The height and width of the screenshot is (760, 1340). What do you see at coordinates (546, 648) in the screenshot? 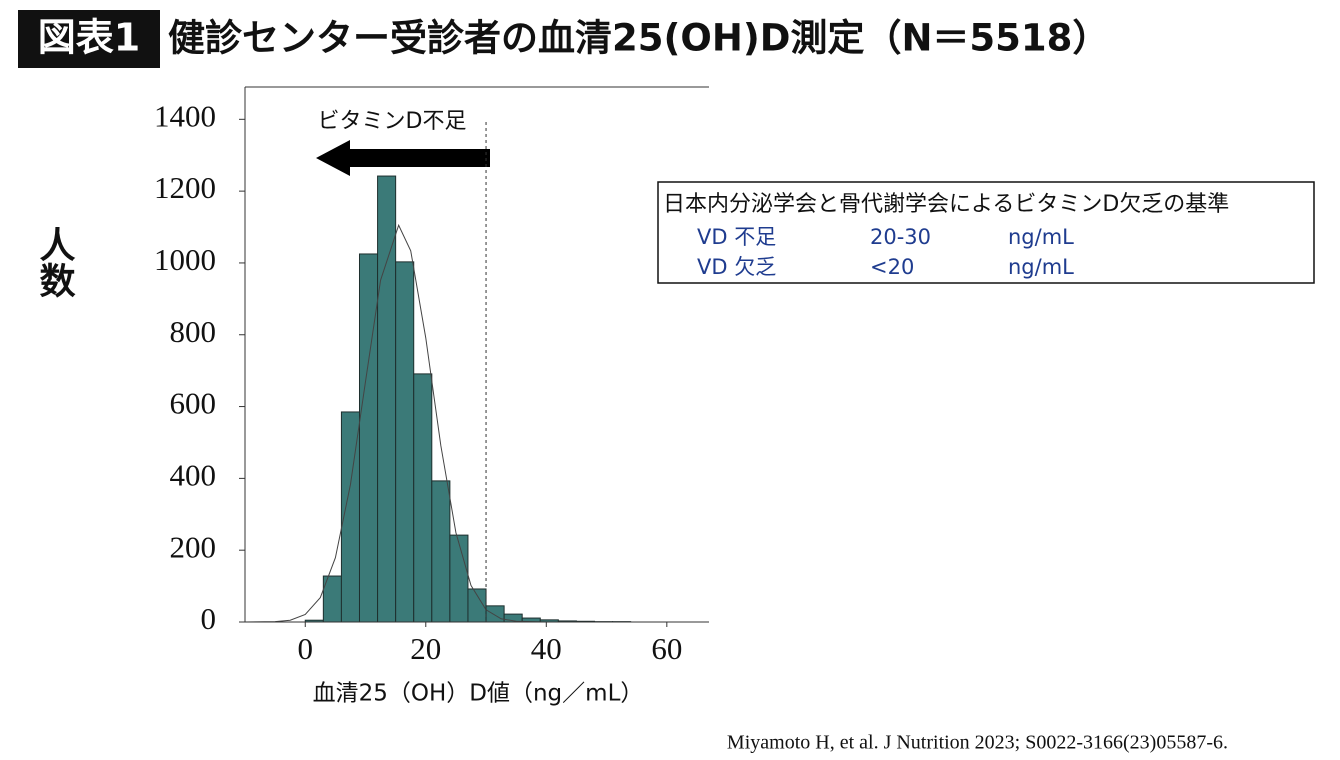
I see `x-tick-label: 40` at bounding box center [546, 648].